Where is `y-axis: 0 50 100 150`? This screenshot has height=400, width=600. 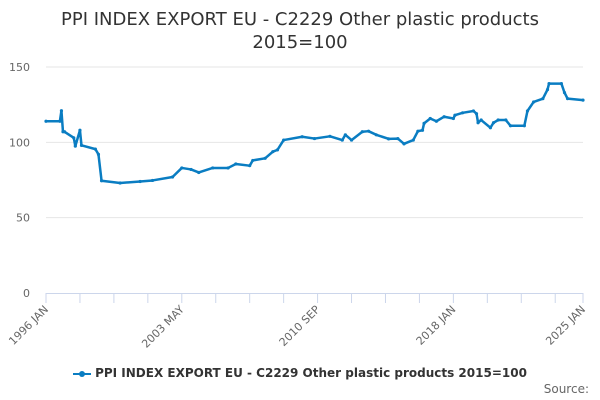
y-axis: 0 50 100 150 is located at coordinates (19, 180).